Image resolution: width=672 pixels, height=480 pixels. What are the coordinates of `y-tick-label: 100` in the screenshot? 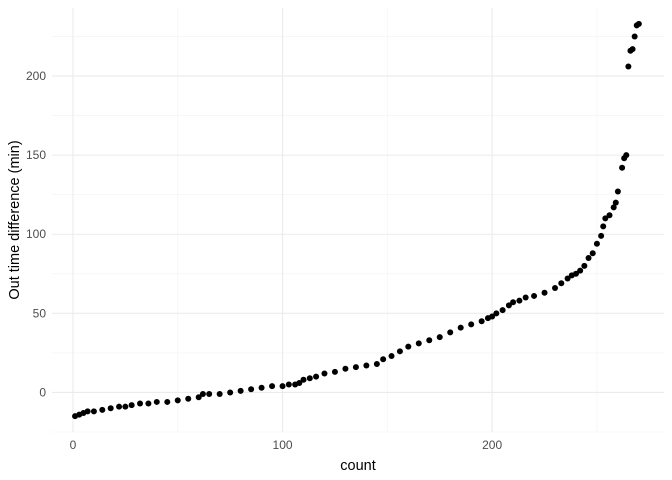 It's located at (36, 234).